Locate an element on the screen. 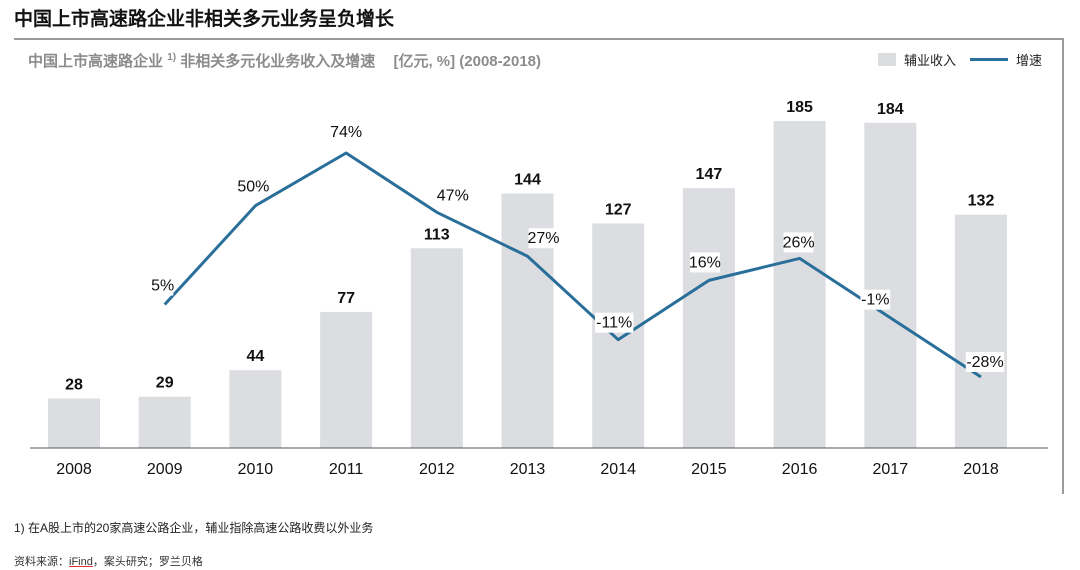 The image size is (1080, 570). growth-label-bg-2010 is located at coordinates (253, 186).